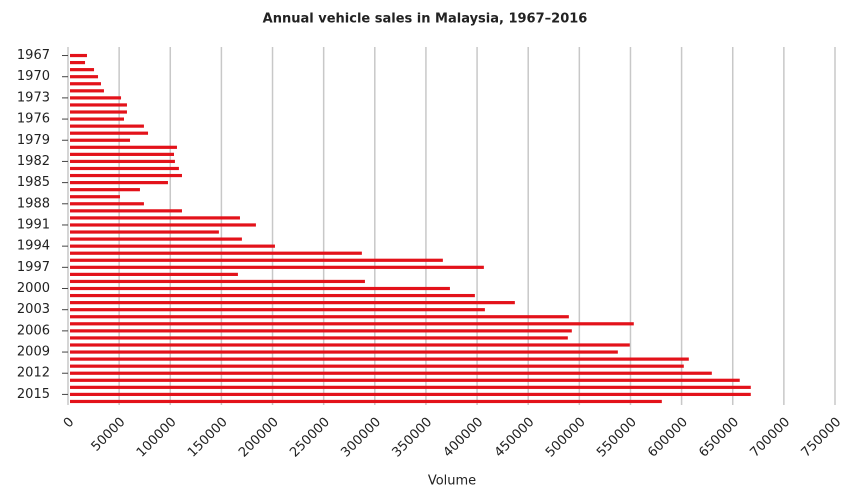 This screenshot has width=850, height=496. What do you see at coordinates (33, 203) in the screenshot?
I see `y-tick-label: 1988` at bounding box center [33, 203].